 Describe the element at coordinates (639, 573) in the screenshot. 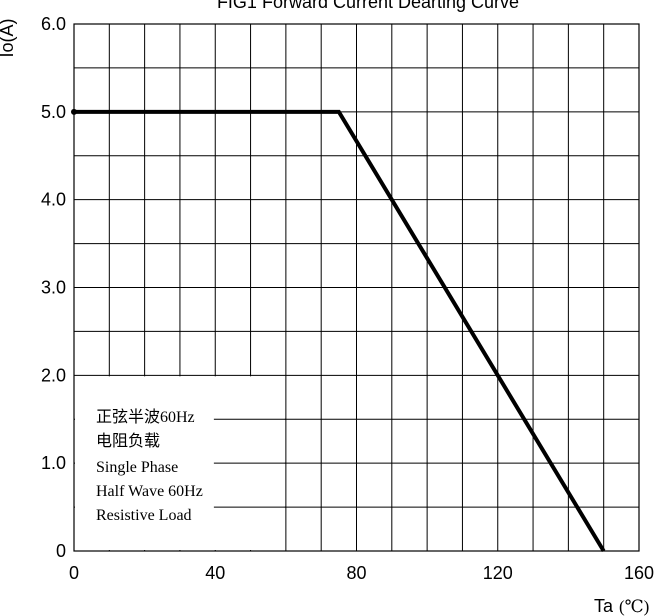

I see `x-tick-label: 160` at that location.